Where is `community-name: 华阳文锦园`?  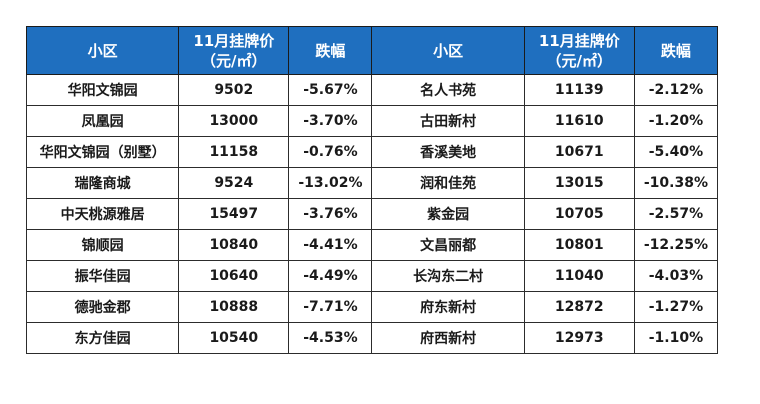
community-name: 华阳文锦园 is located at coordinates (102, 90).